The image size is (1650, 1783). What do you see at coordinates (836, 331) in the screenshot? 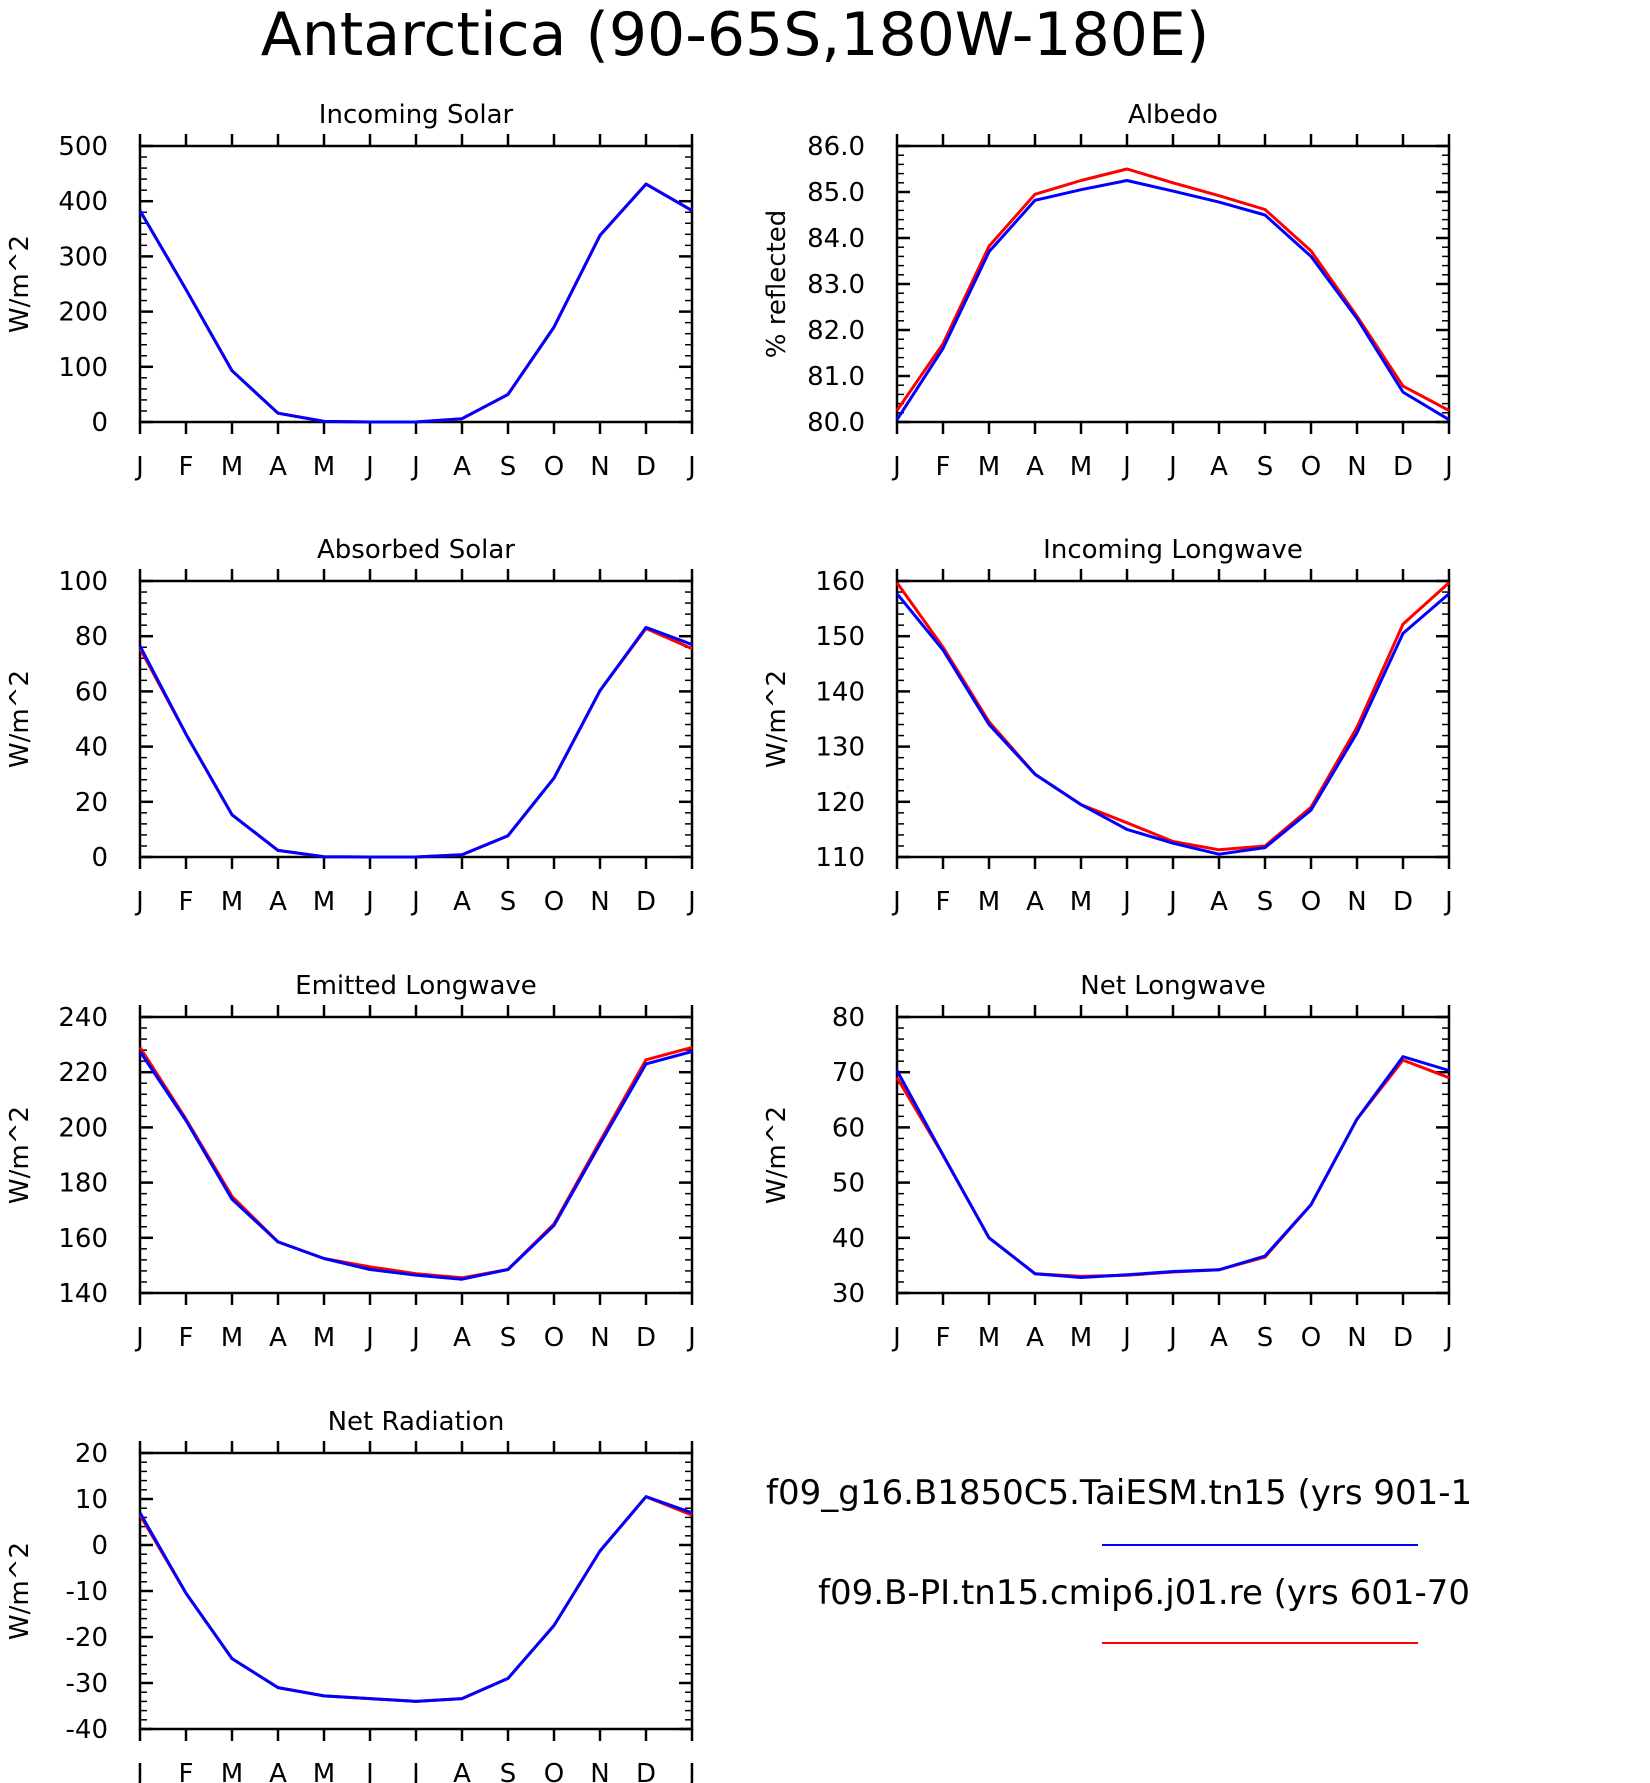
I see `y-tick-label: 82.0` at bounding box center [836, 331].